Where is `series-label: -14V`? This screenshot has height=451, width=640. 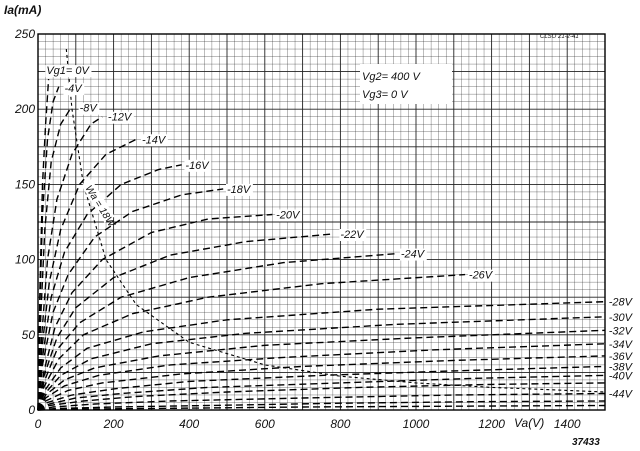 series-label: -14V is located at coordinates (154, 140).